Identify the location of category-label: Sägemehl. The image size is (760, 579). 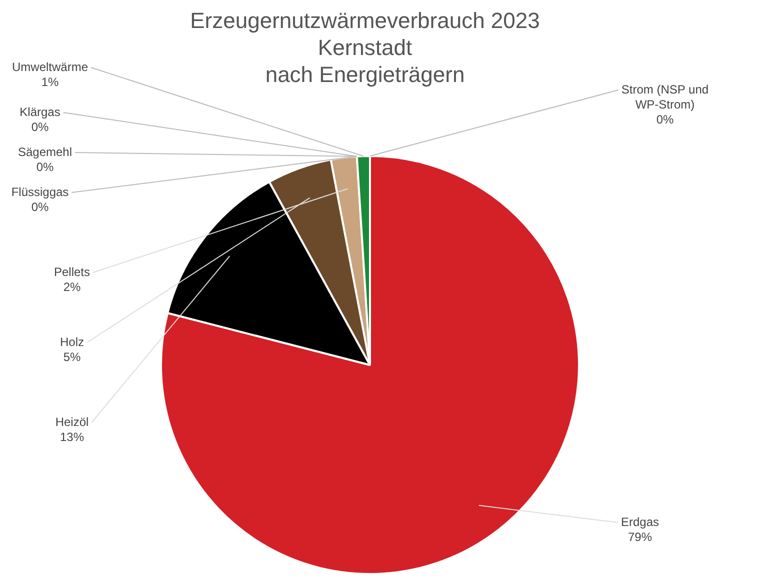
(45, 151).